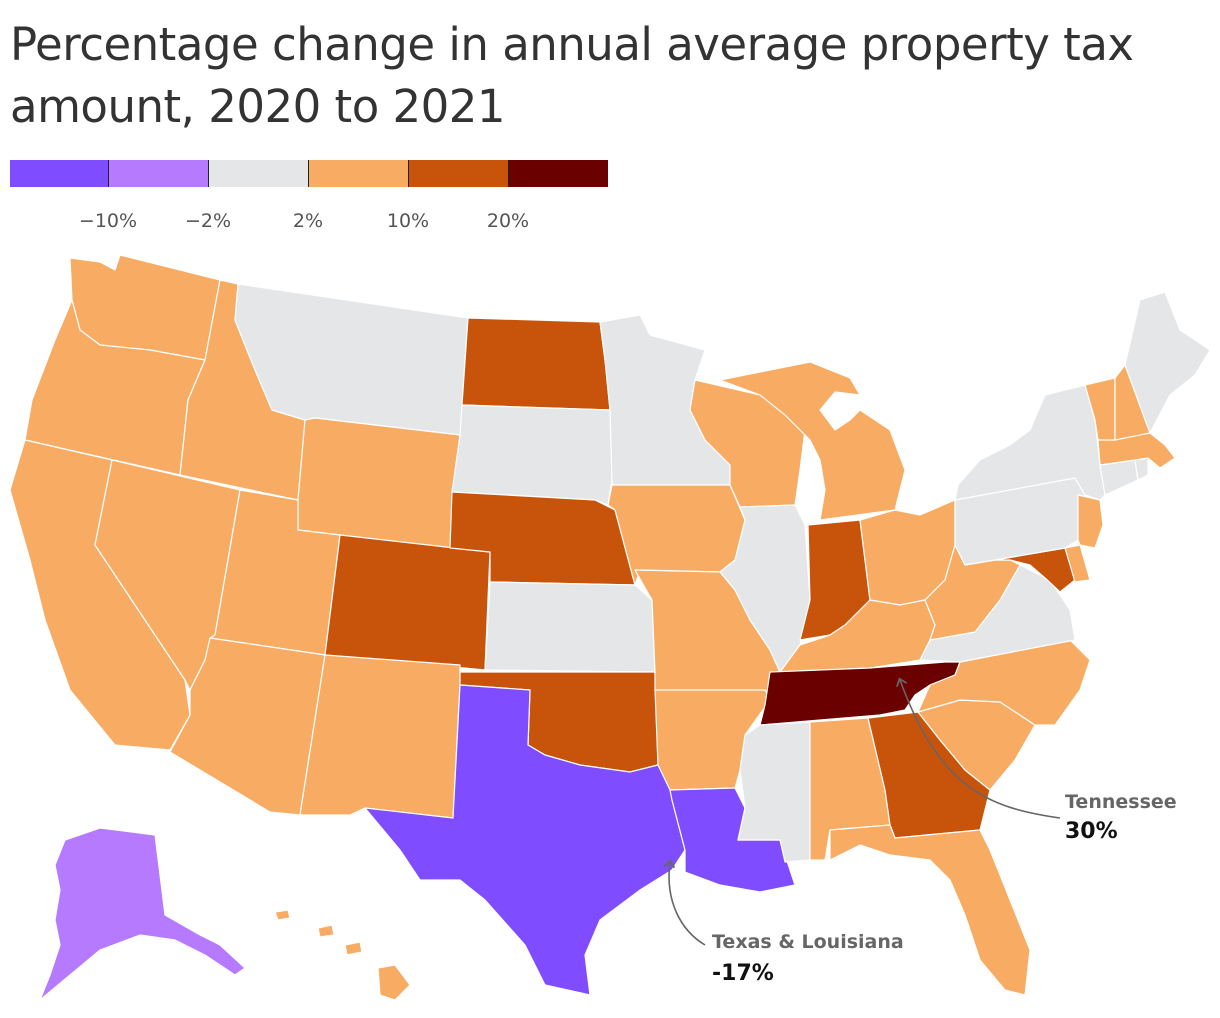 The width and height of the screenshot is (1220, 1018). What do you see at coordinates (765, 588) in the screenshot?
I see `state-illinois` at bounding box center [765, 588].